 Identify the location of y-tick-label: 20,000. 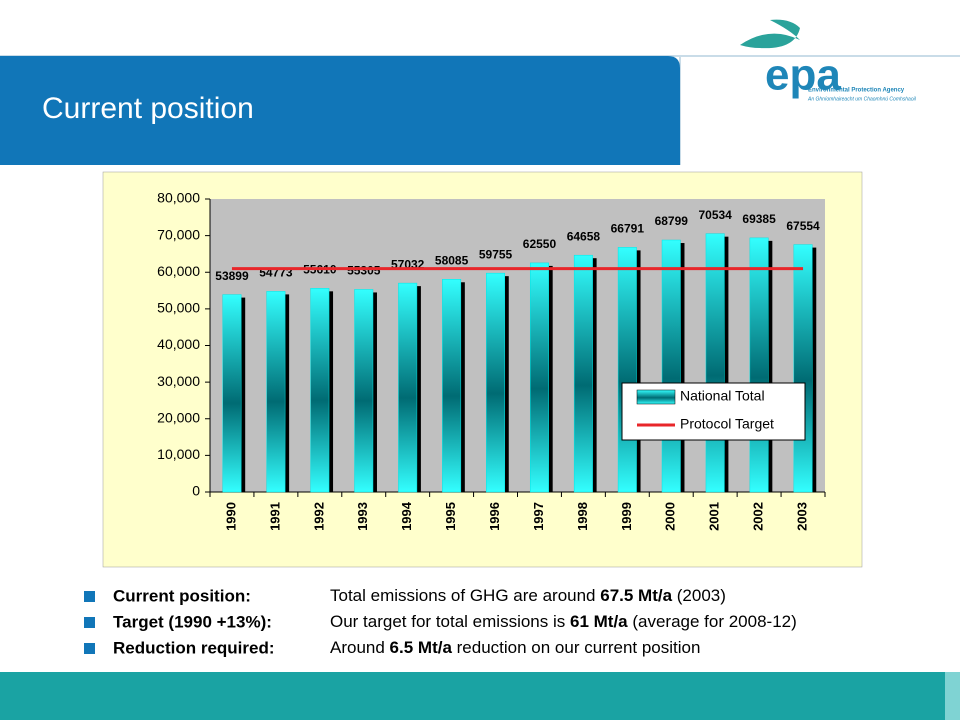
(178, 417).